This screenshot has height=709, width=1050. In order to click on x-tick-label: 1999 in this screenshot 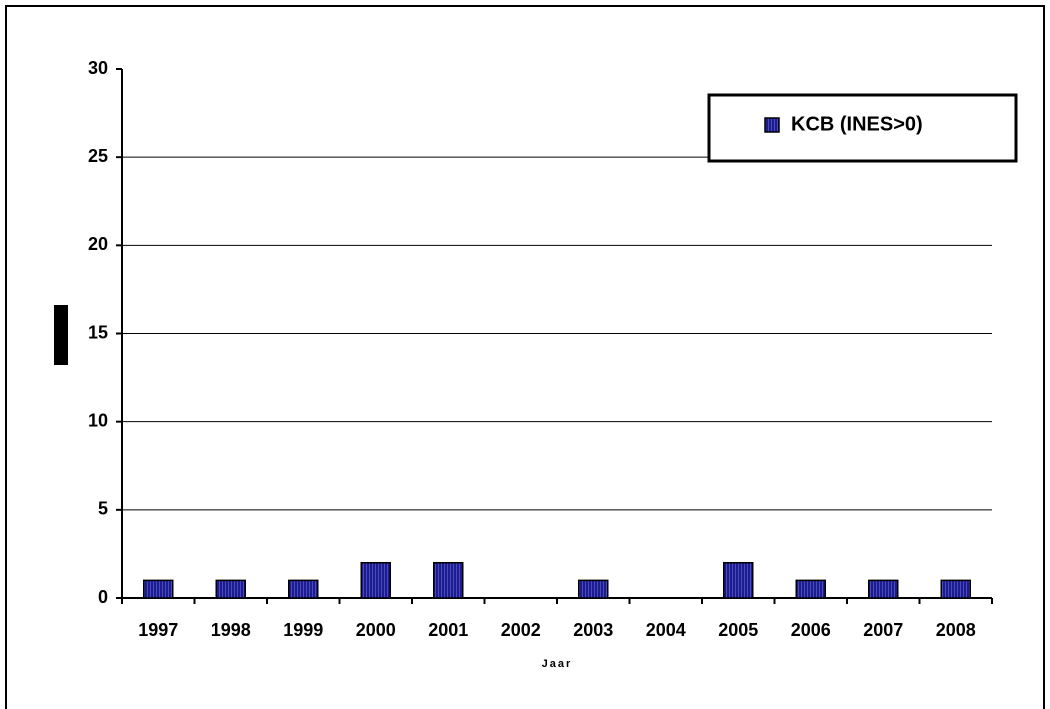, I will do `click(303, 630)`.